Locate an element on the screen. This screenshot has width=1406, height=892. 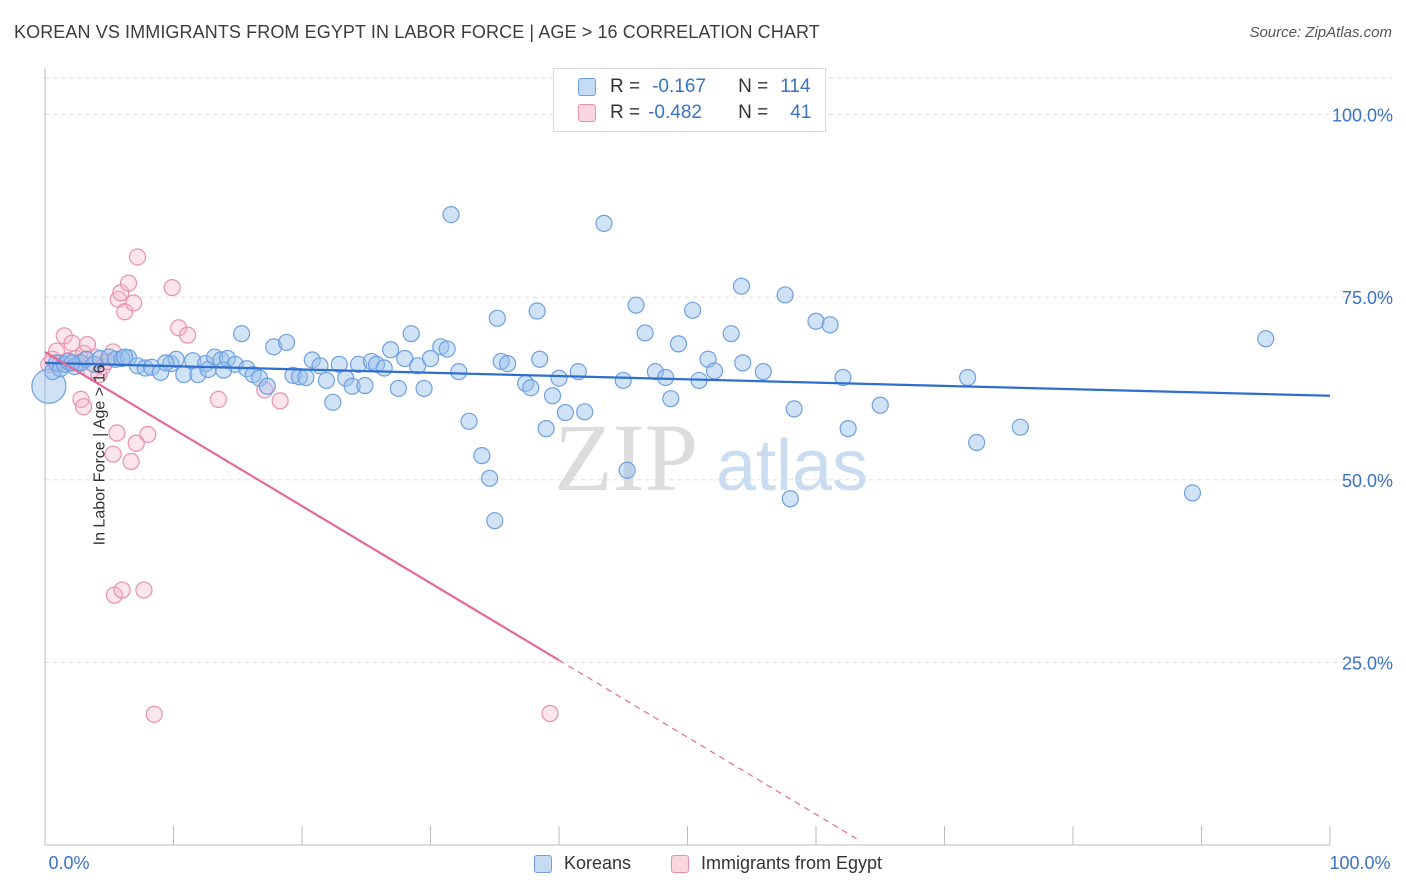
egypt-trendline-extrapolated is located at coordinates (710, 750).